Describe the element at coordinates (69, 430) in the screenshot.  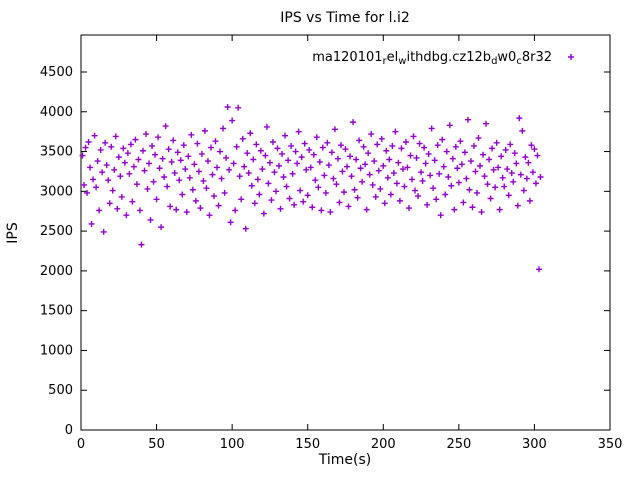
I see `y-tick-label: 0` at that location.